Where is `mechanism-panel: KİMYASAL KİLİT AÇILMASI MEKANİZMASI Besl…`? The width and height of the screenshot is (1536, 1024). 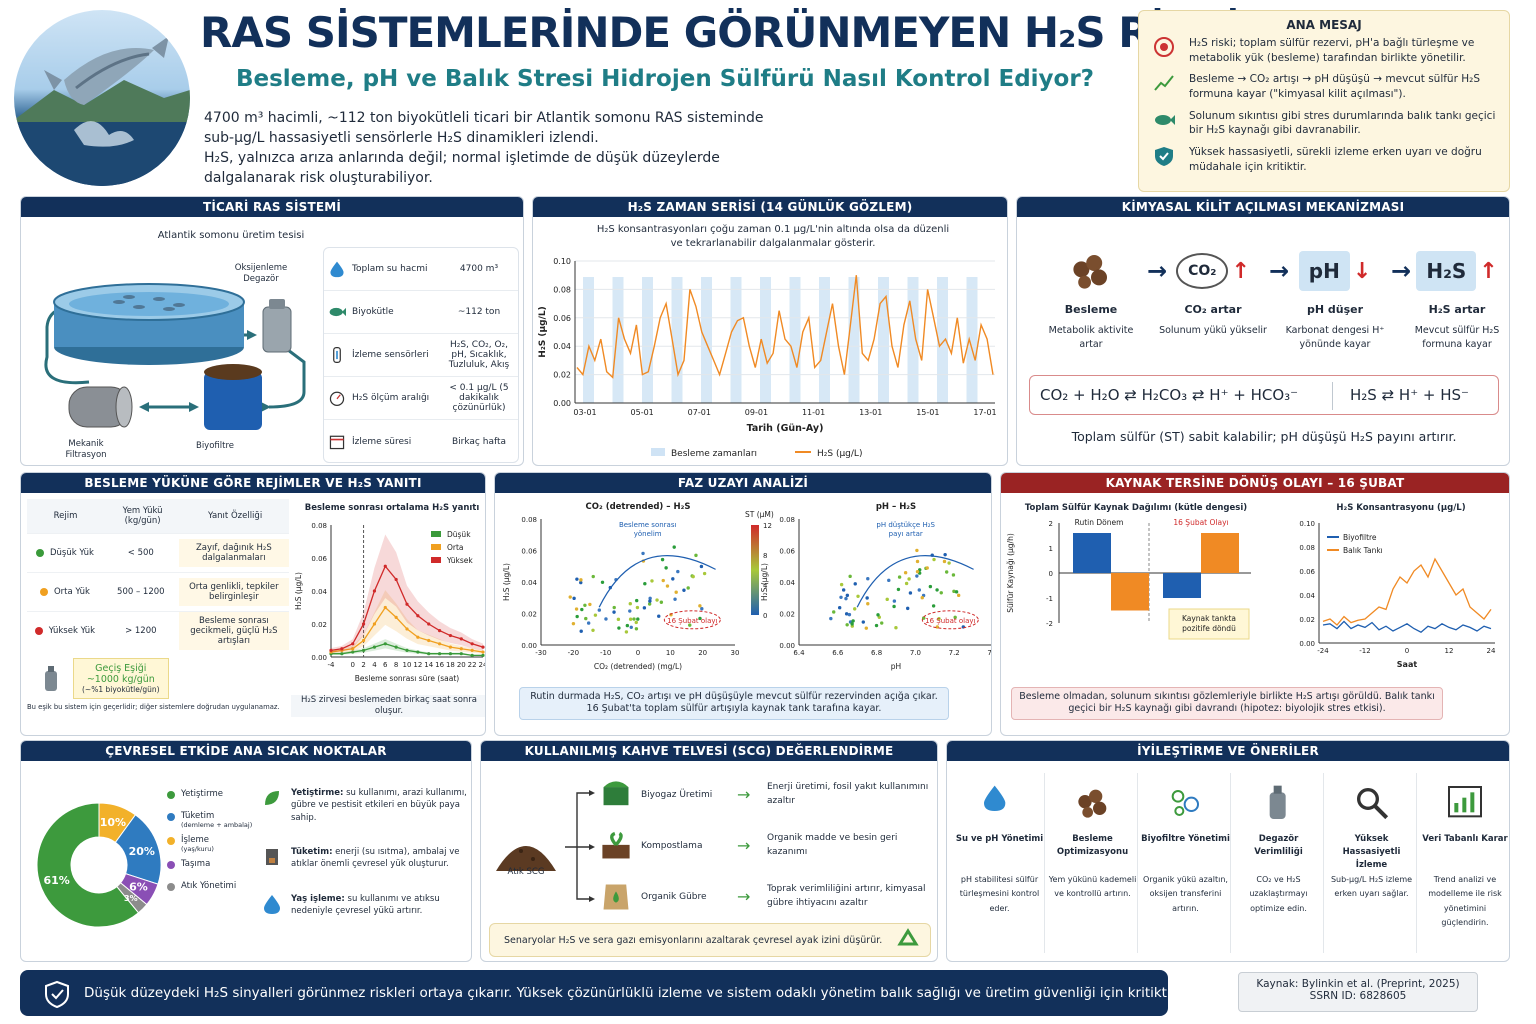
mechanism-panel: KİMYASAL KİLİT AÇILMASI MEKANİZMASI Besl… is located at coordinates (1263, 331).